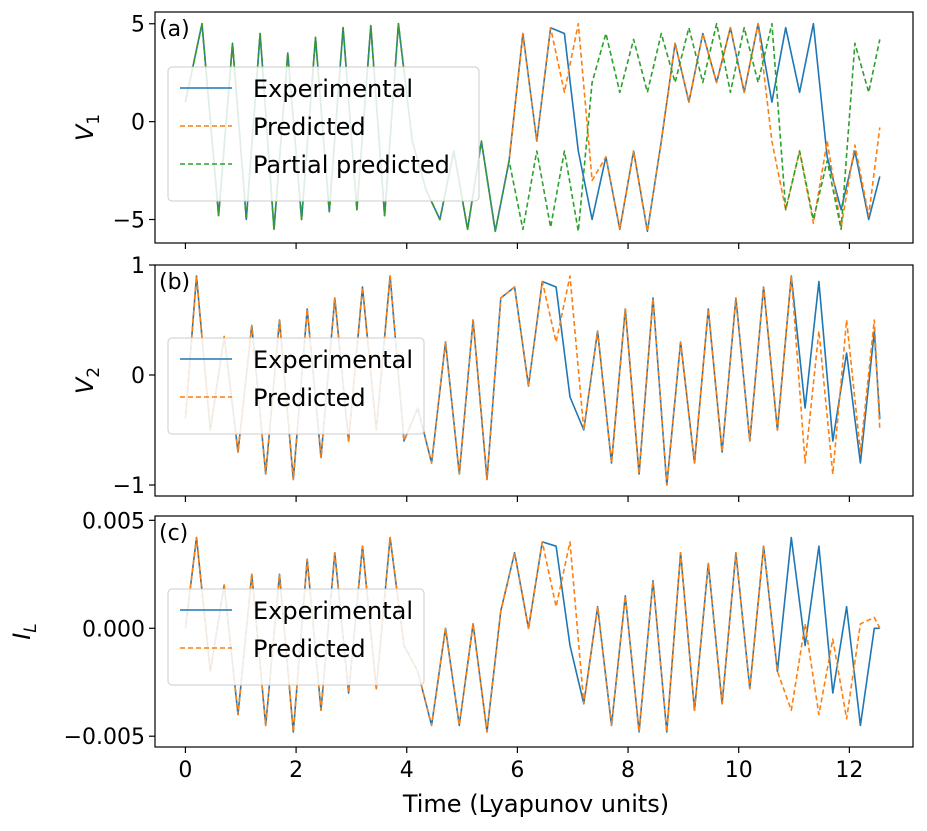 This screenshot has height=831, width=927. What do you see at coordinates (113, 521) in the screenshot?
I see `y-tick-label: 0.005` at bounding box center [113, 521].